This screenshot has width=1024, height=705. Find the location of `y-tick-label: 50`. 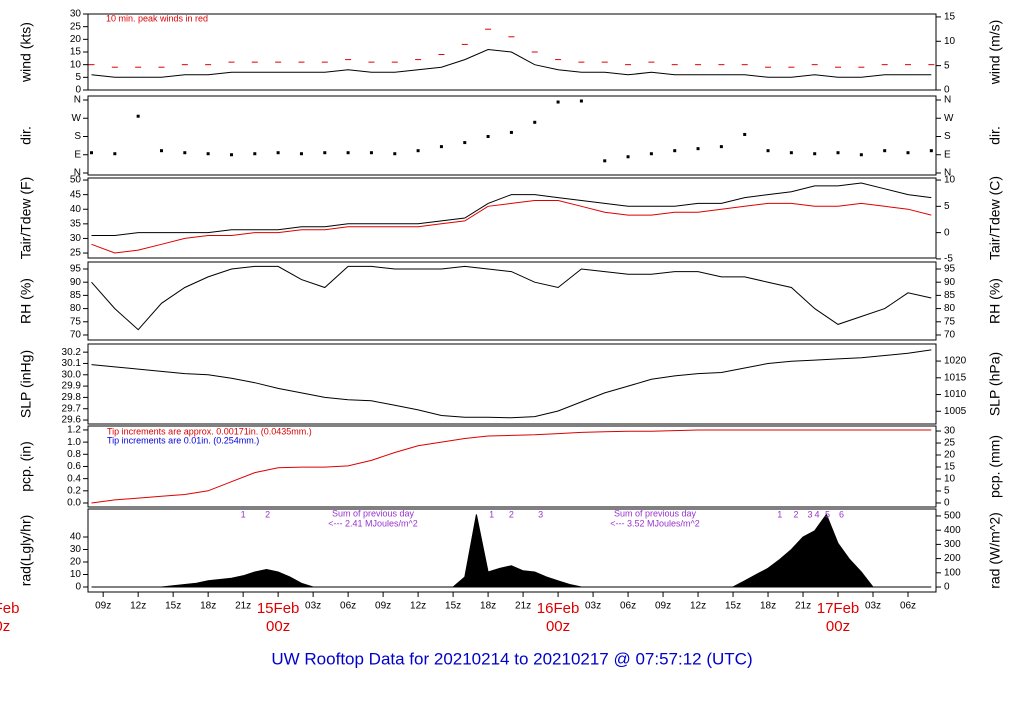

y-tick-label: 50 is located at coordinates (76, 180).